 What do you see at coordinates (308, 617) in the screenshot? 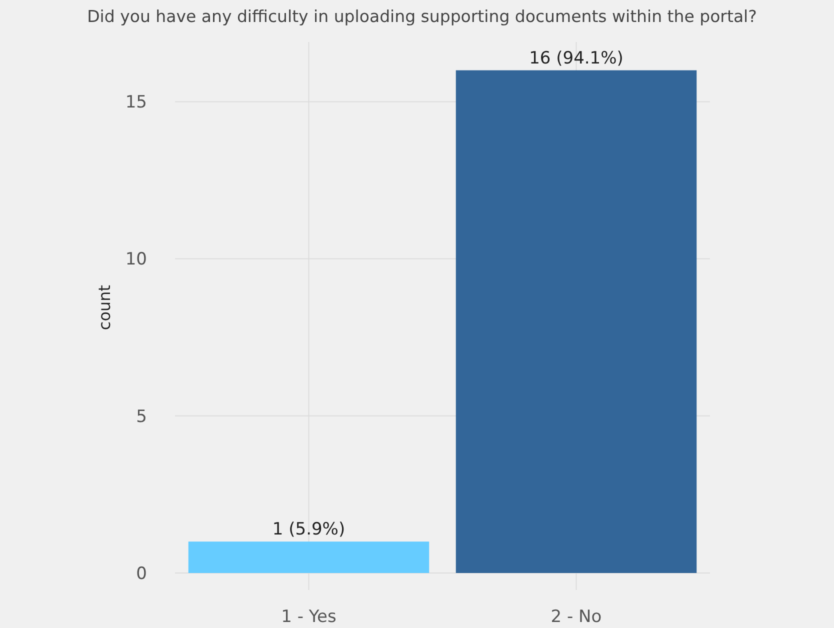
I see `x-tick-label: 1 - Yes` at bounding box center [308, 617].